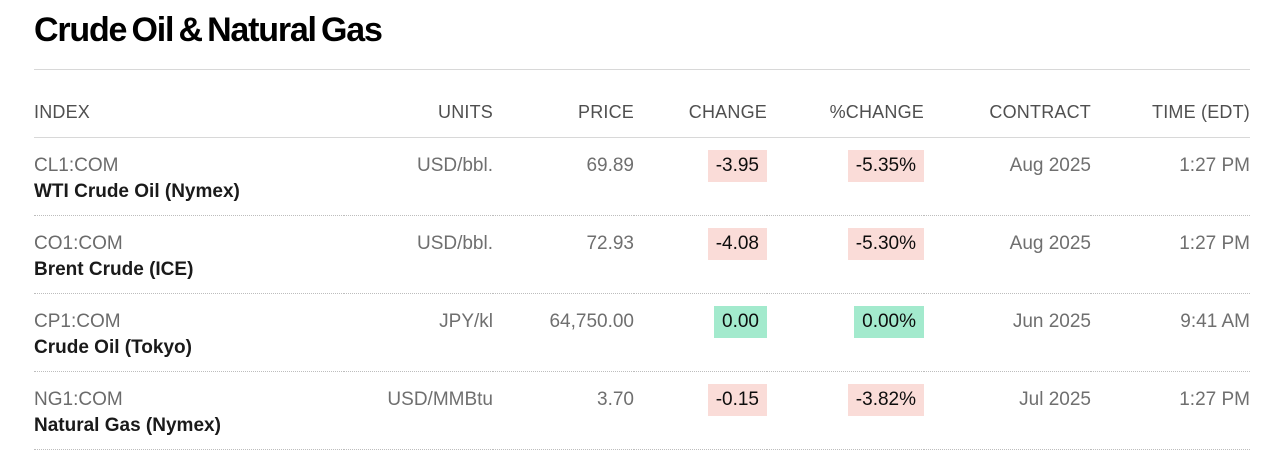 The image size is (1280, 457). What do you see at coordinates (563, 332) in the screenshot?
I see `price-value: 64,750.00` at bounding box center [563, 332].